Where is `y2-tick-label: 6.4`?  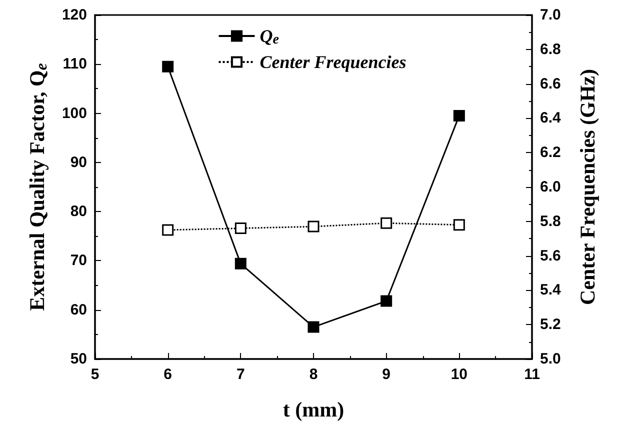 y2-tick-label: 6.4 is located at coordinates (551, 118).